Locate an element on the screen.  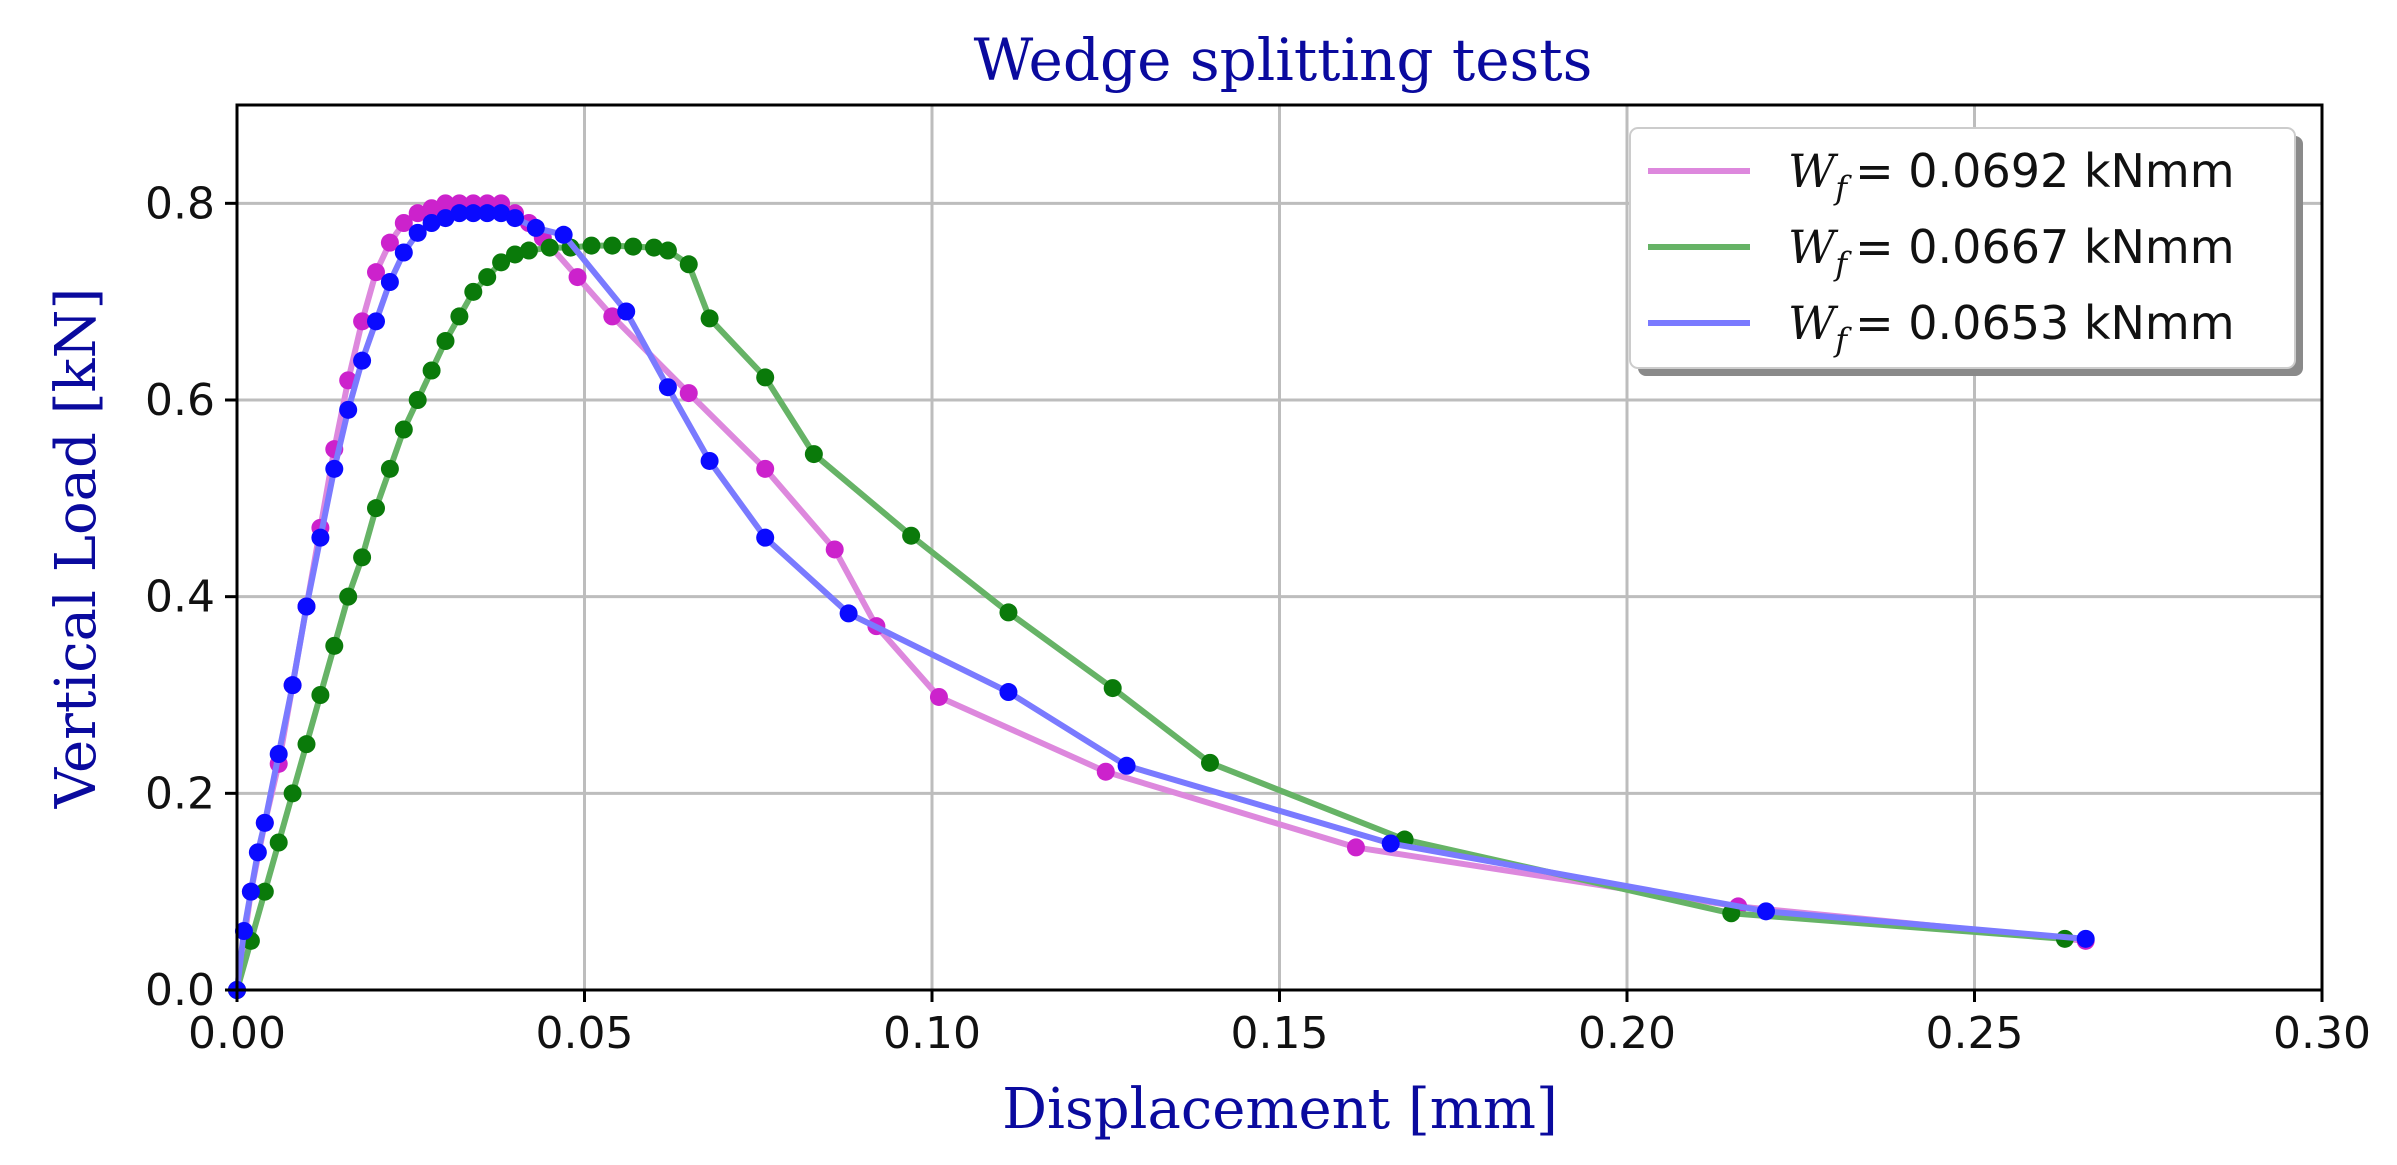
y-tick-label: 0.4 is located at coordinates (180, 597).